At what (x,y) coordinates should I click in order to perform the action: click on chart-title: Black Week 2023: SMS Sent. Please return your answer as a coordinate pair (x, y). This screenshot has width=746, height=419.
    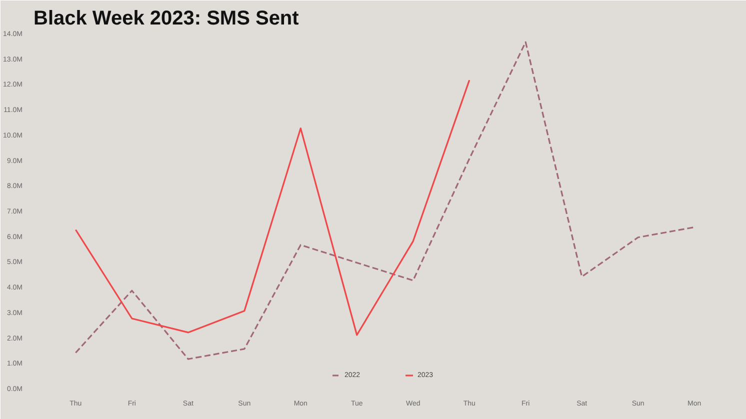
    Looking at the image, I should click on (167, 19).